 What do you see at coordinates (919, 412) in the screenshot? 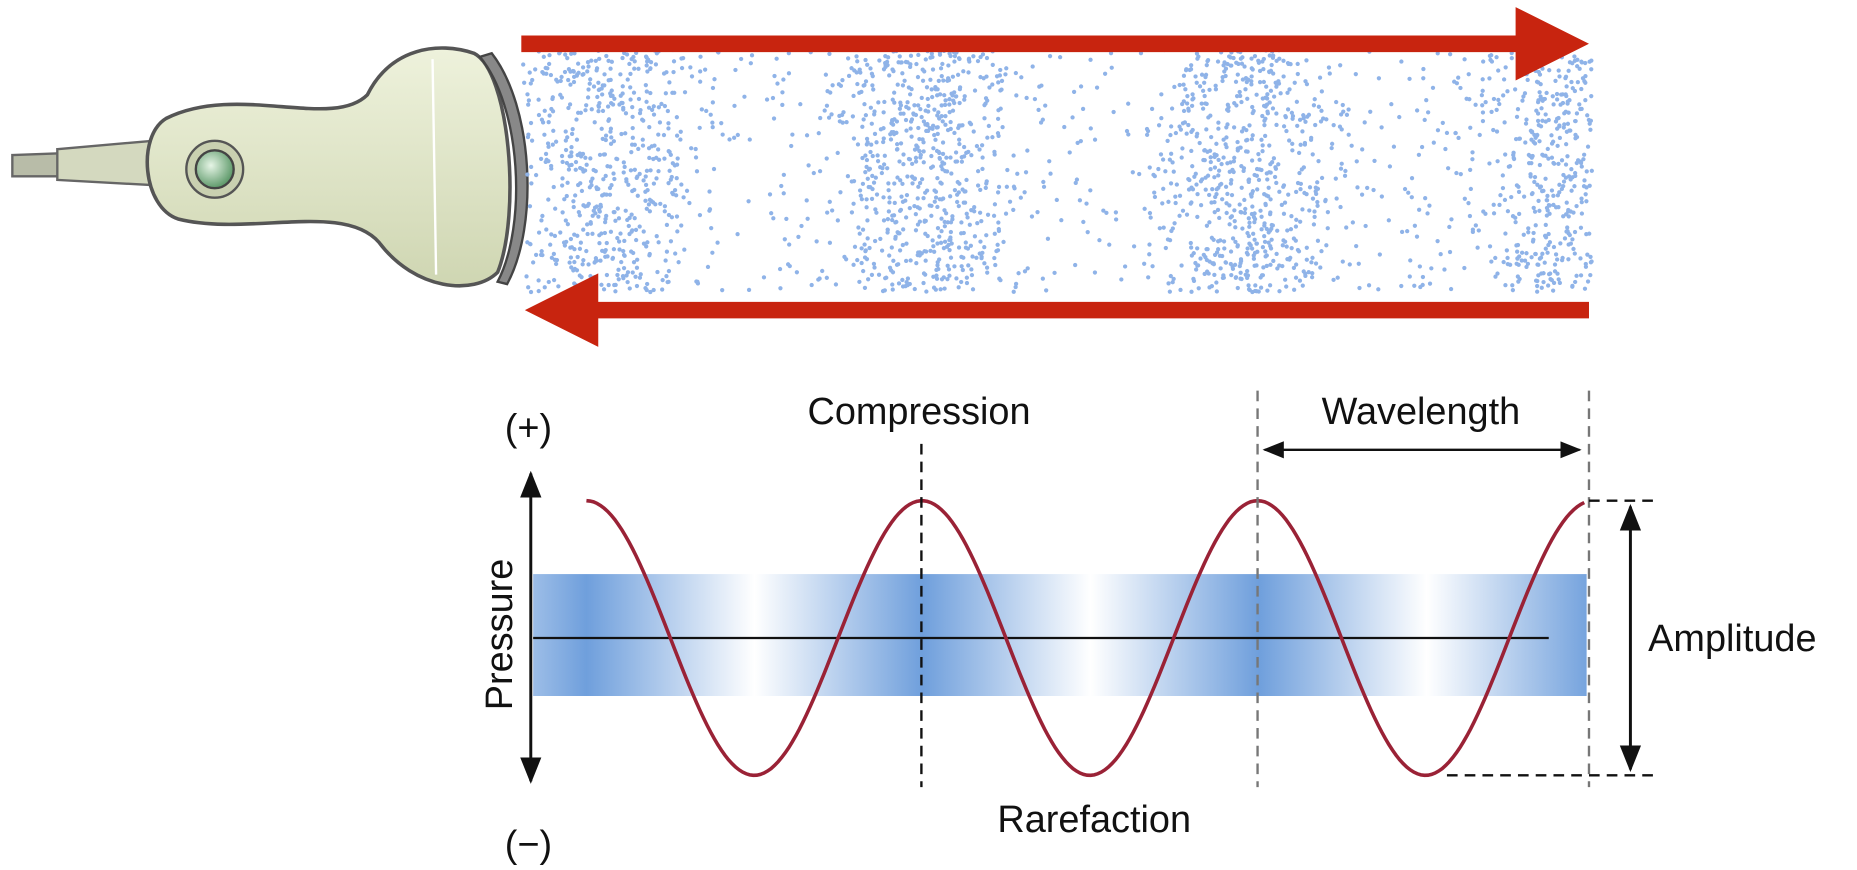
I see `compression-label: Compression` at bounding box center [919, 412].